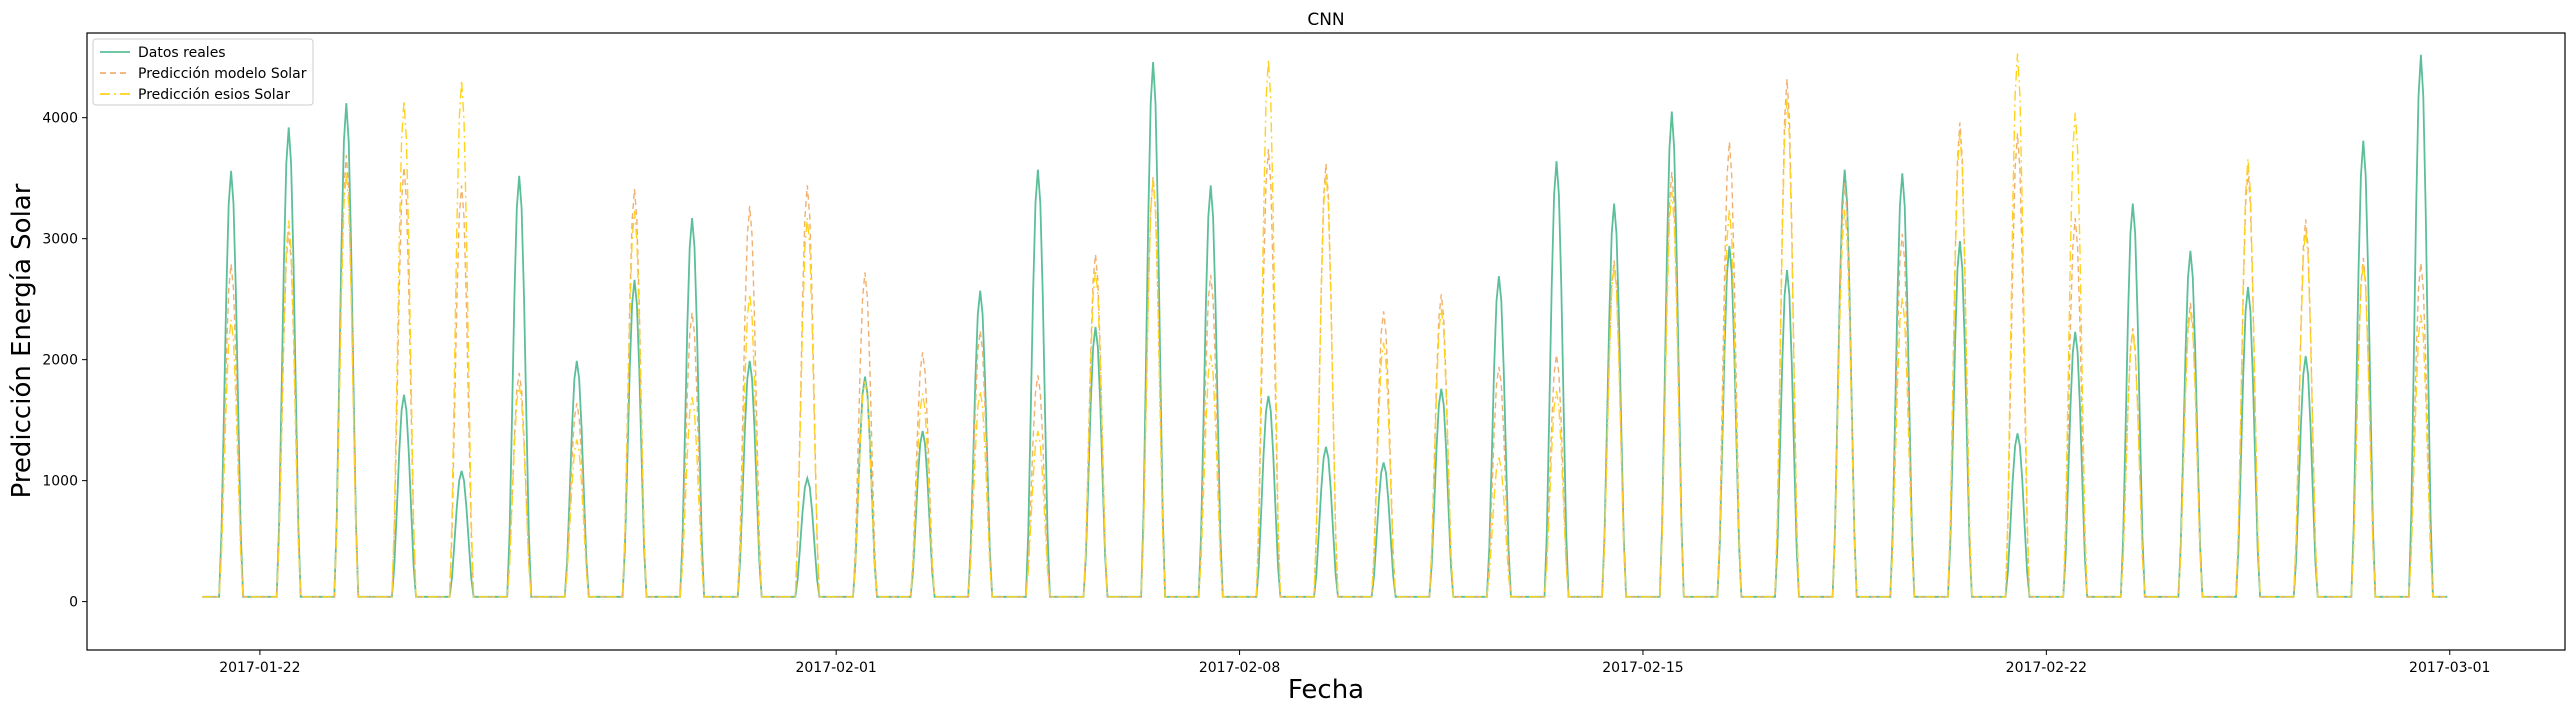 The width and height of the screenshot is (2575, 711). I want to click on x-tick-label: 2017-02-01, so click(835, 668).